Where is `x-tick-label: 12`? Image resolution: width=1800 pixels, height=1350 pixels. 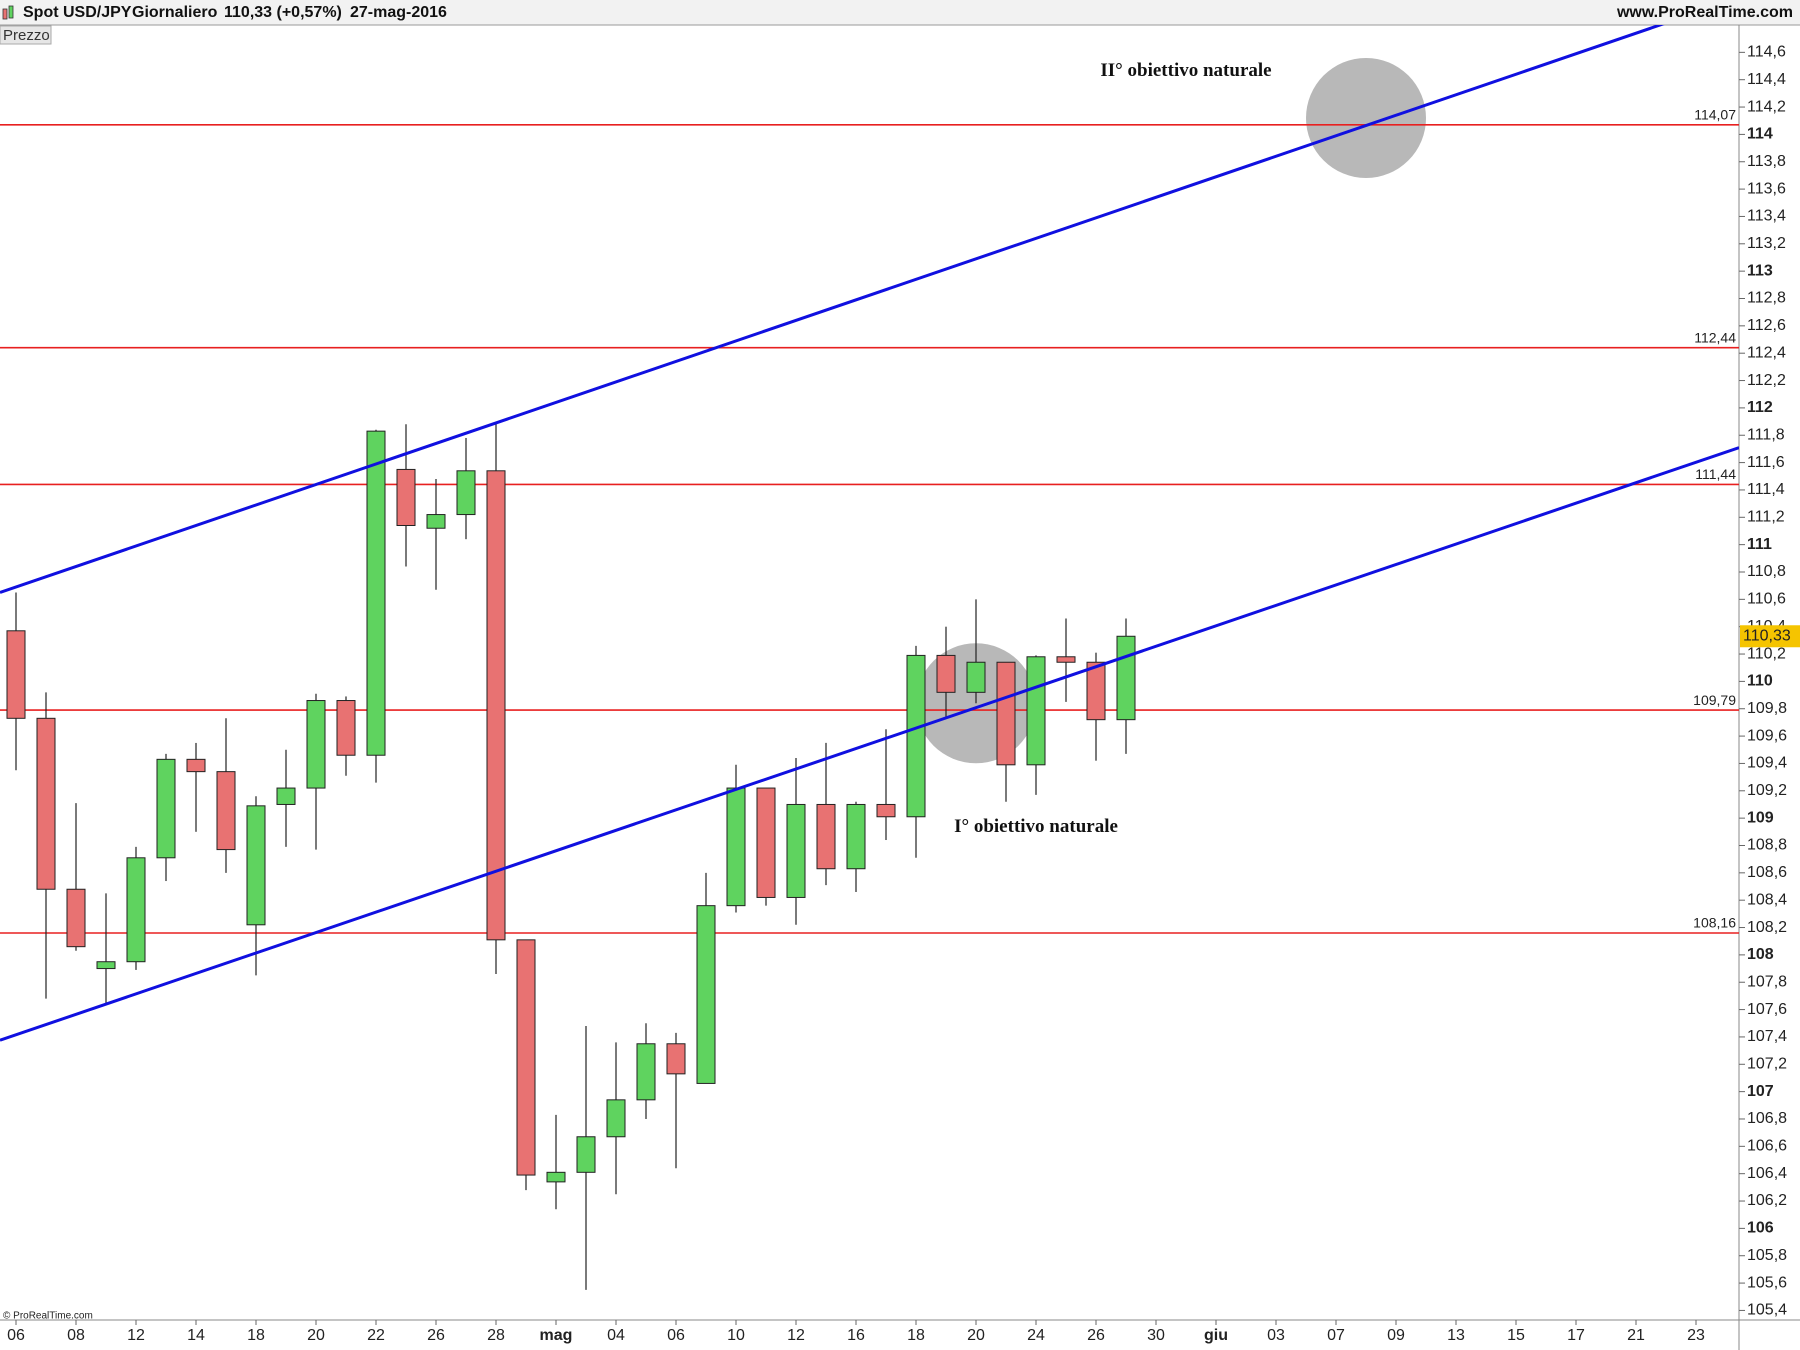
x-tick-label: 12 is located at coordinates (796, 1335).